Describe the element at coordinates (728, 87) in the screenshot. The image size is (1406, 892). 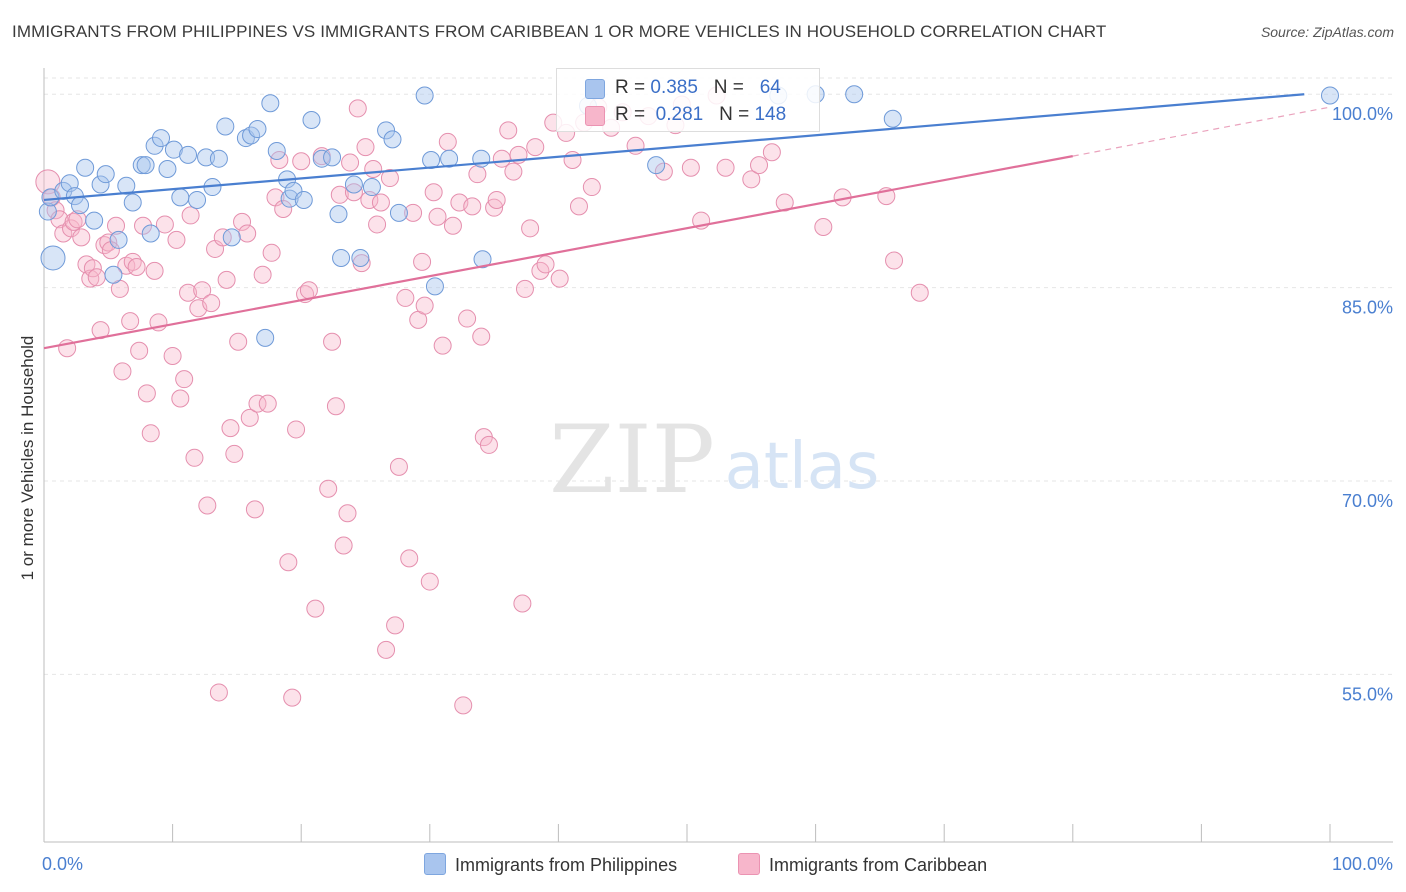
I see `n-label: N =` at that location.